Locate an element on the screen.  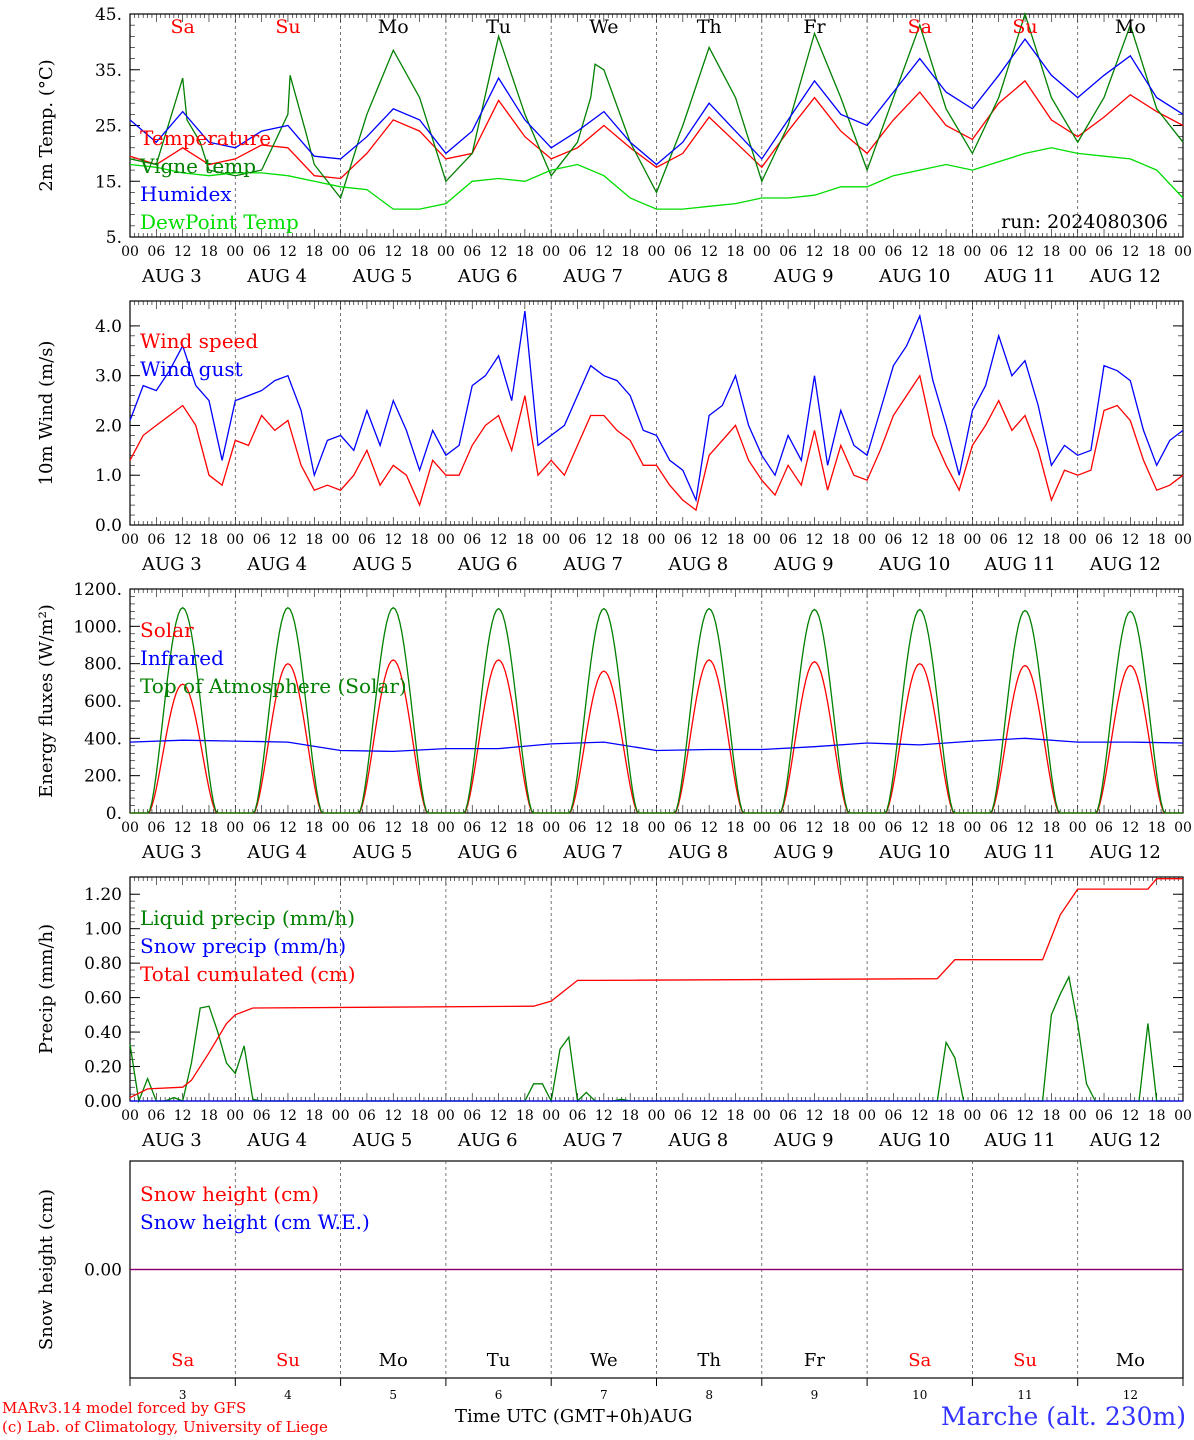
time-axis-label: Time UTC (GMT+0h)AUG is located at coordinates (574, 1416).